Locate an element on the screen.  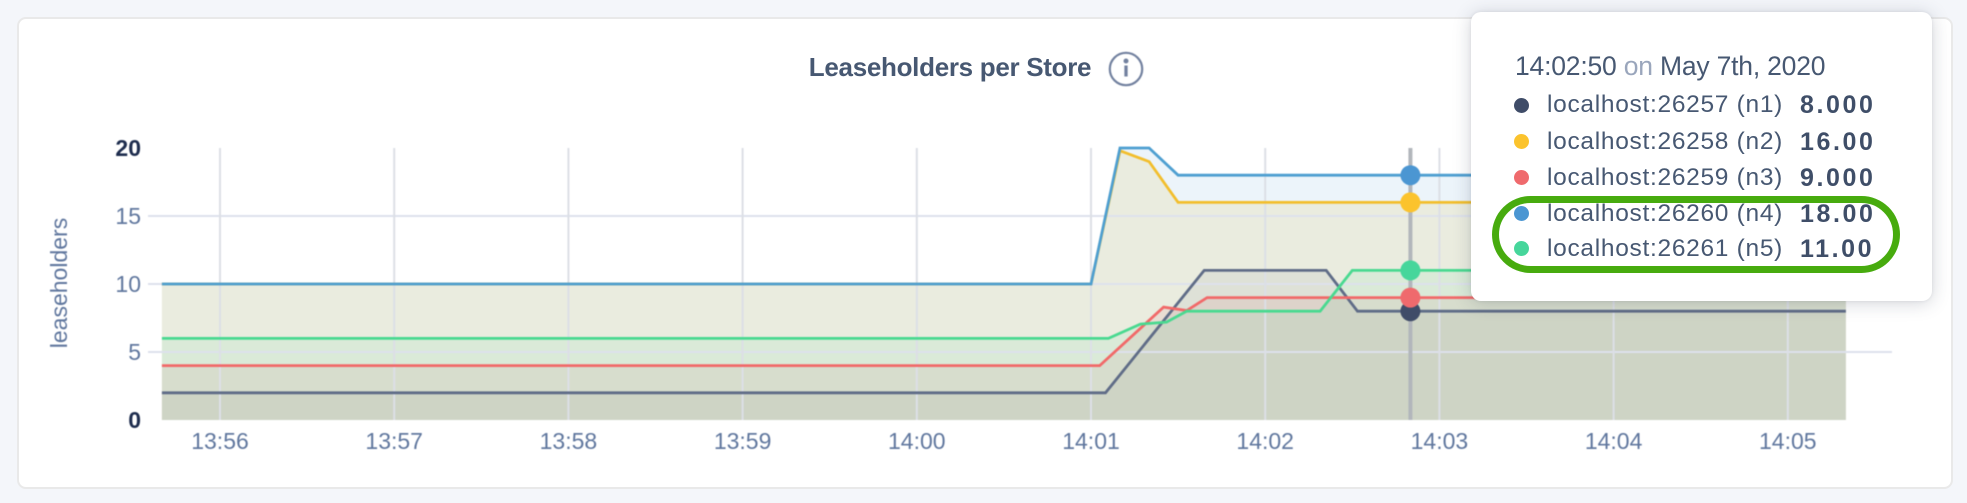
svg-text: 14:02 is located at coordinates (1265, 441).